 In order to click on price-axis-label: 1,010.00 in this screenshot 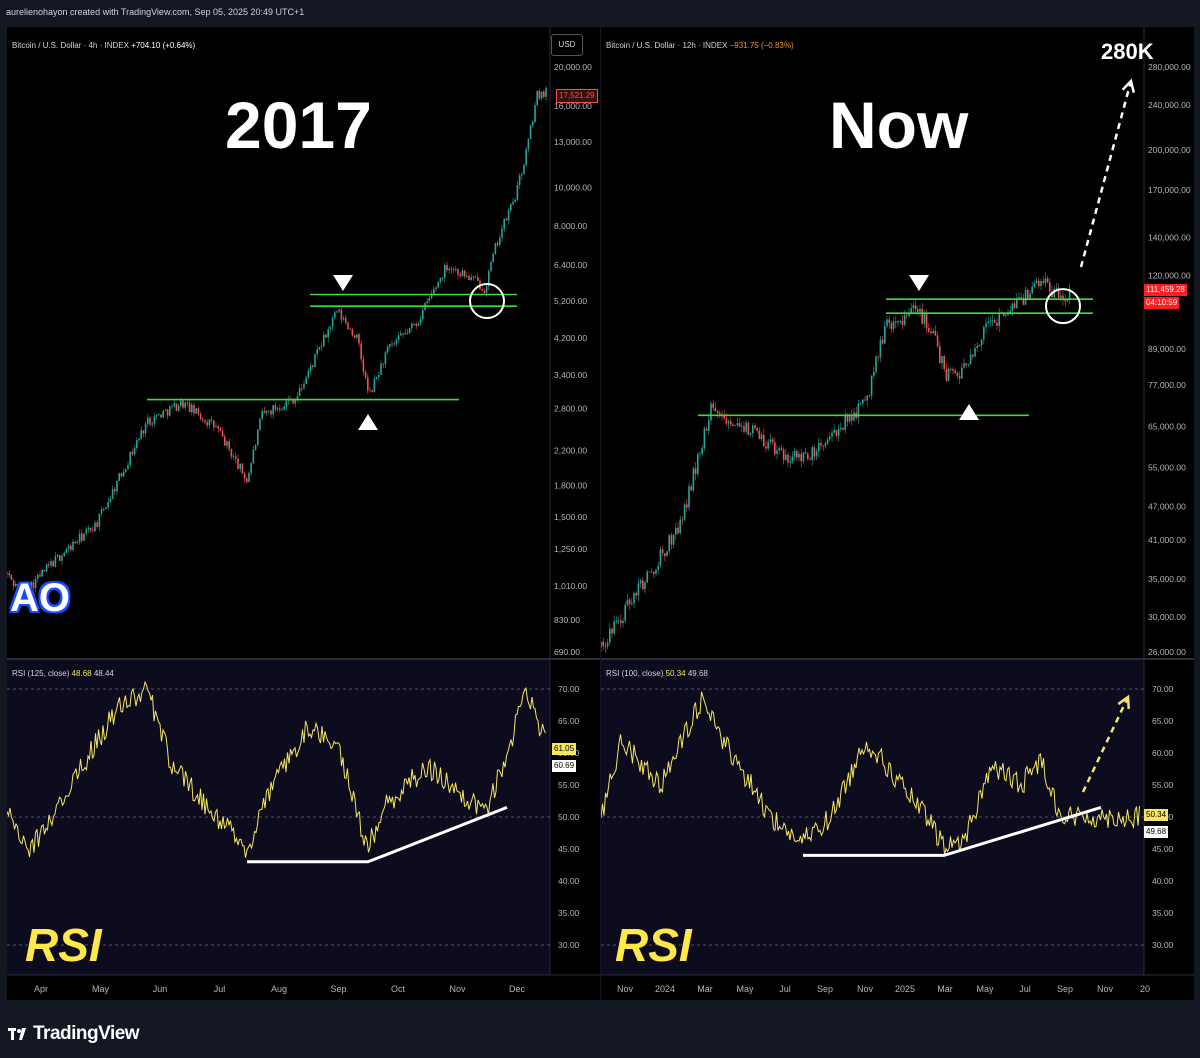, I will do `click(570, 586)`.